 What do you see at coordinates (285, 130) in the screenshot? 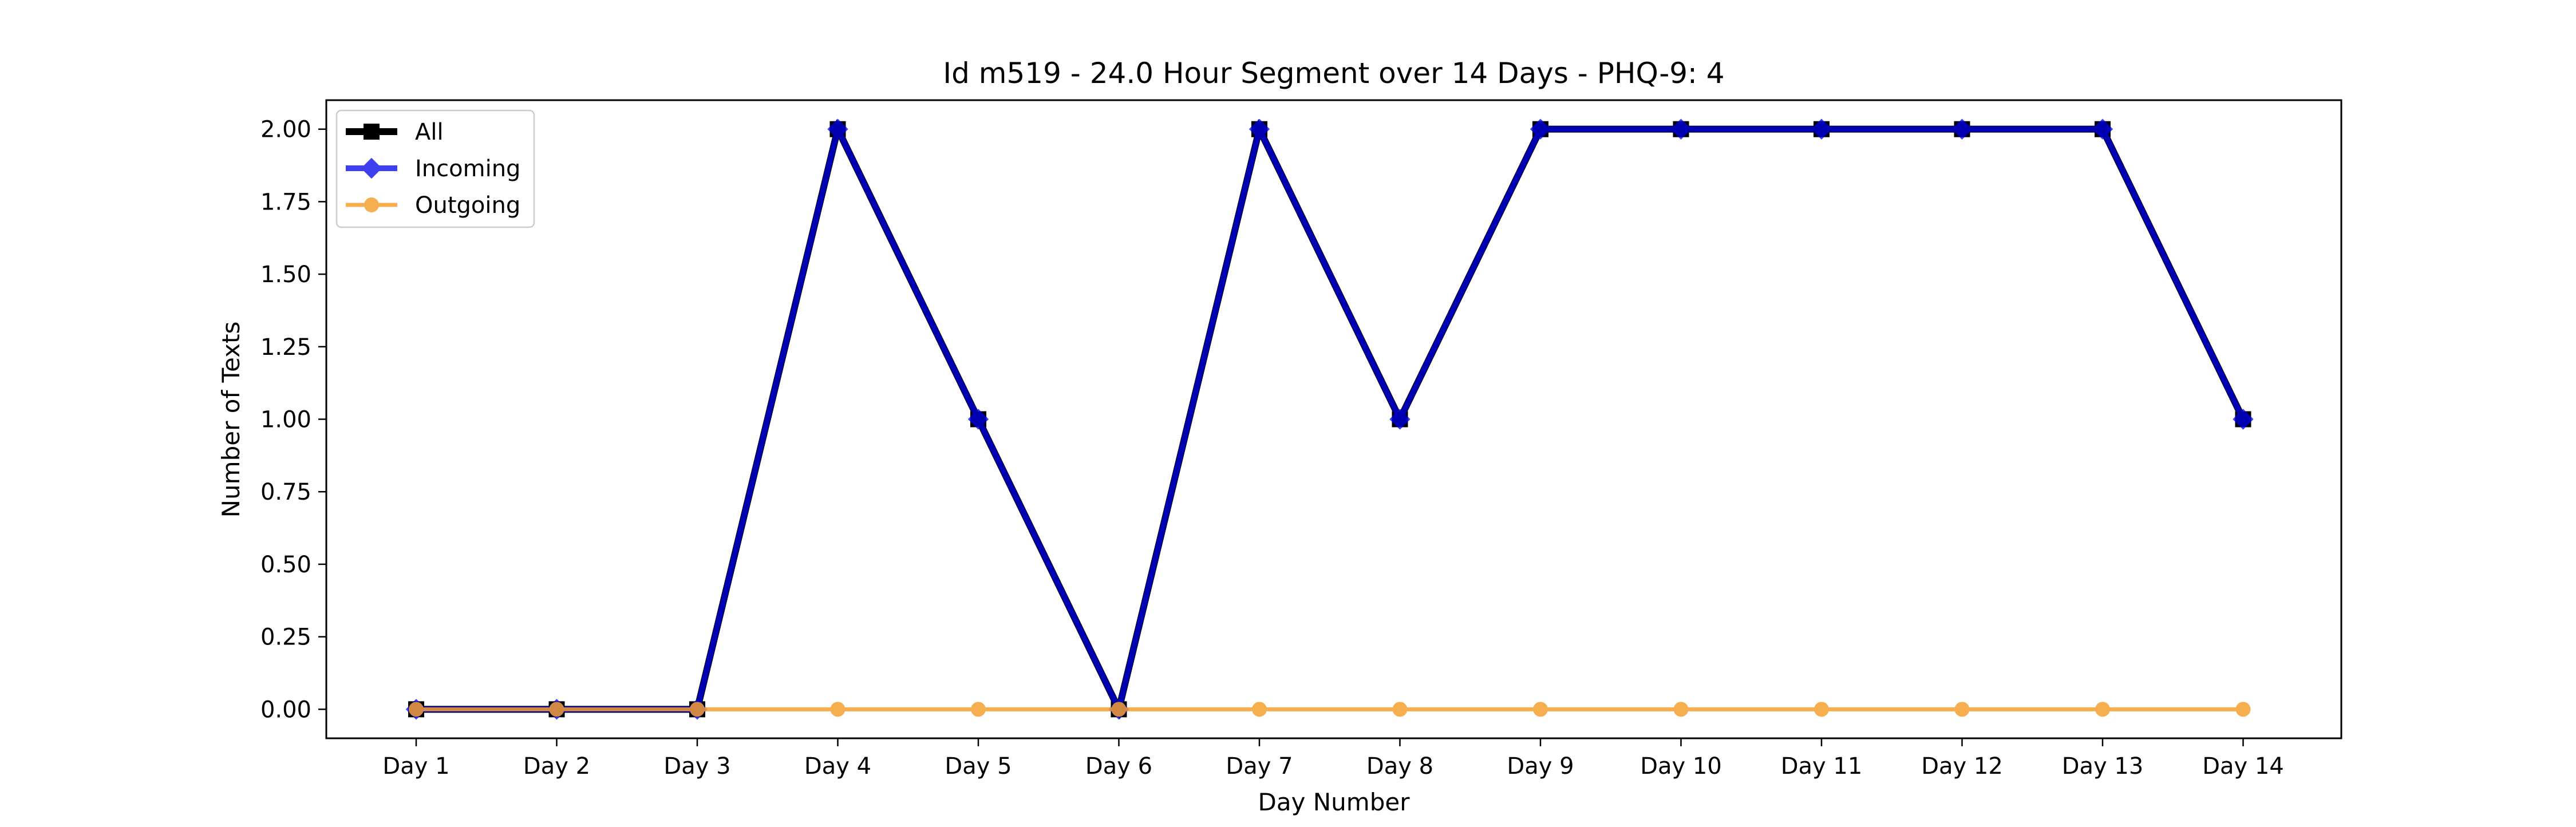
I see `y-tick-label: 2.00` at bounding box center [285, 130].